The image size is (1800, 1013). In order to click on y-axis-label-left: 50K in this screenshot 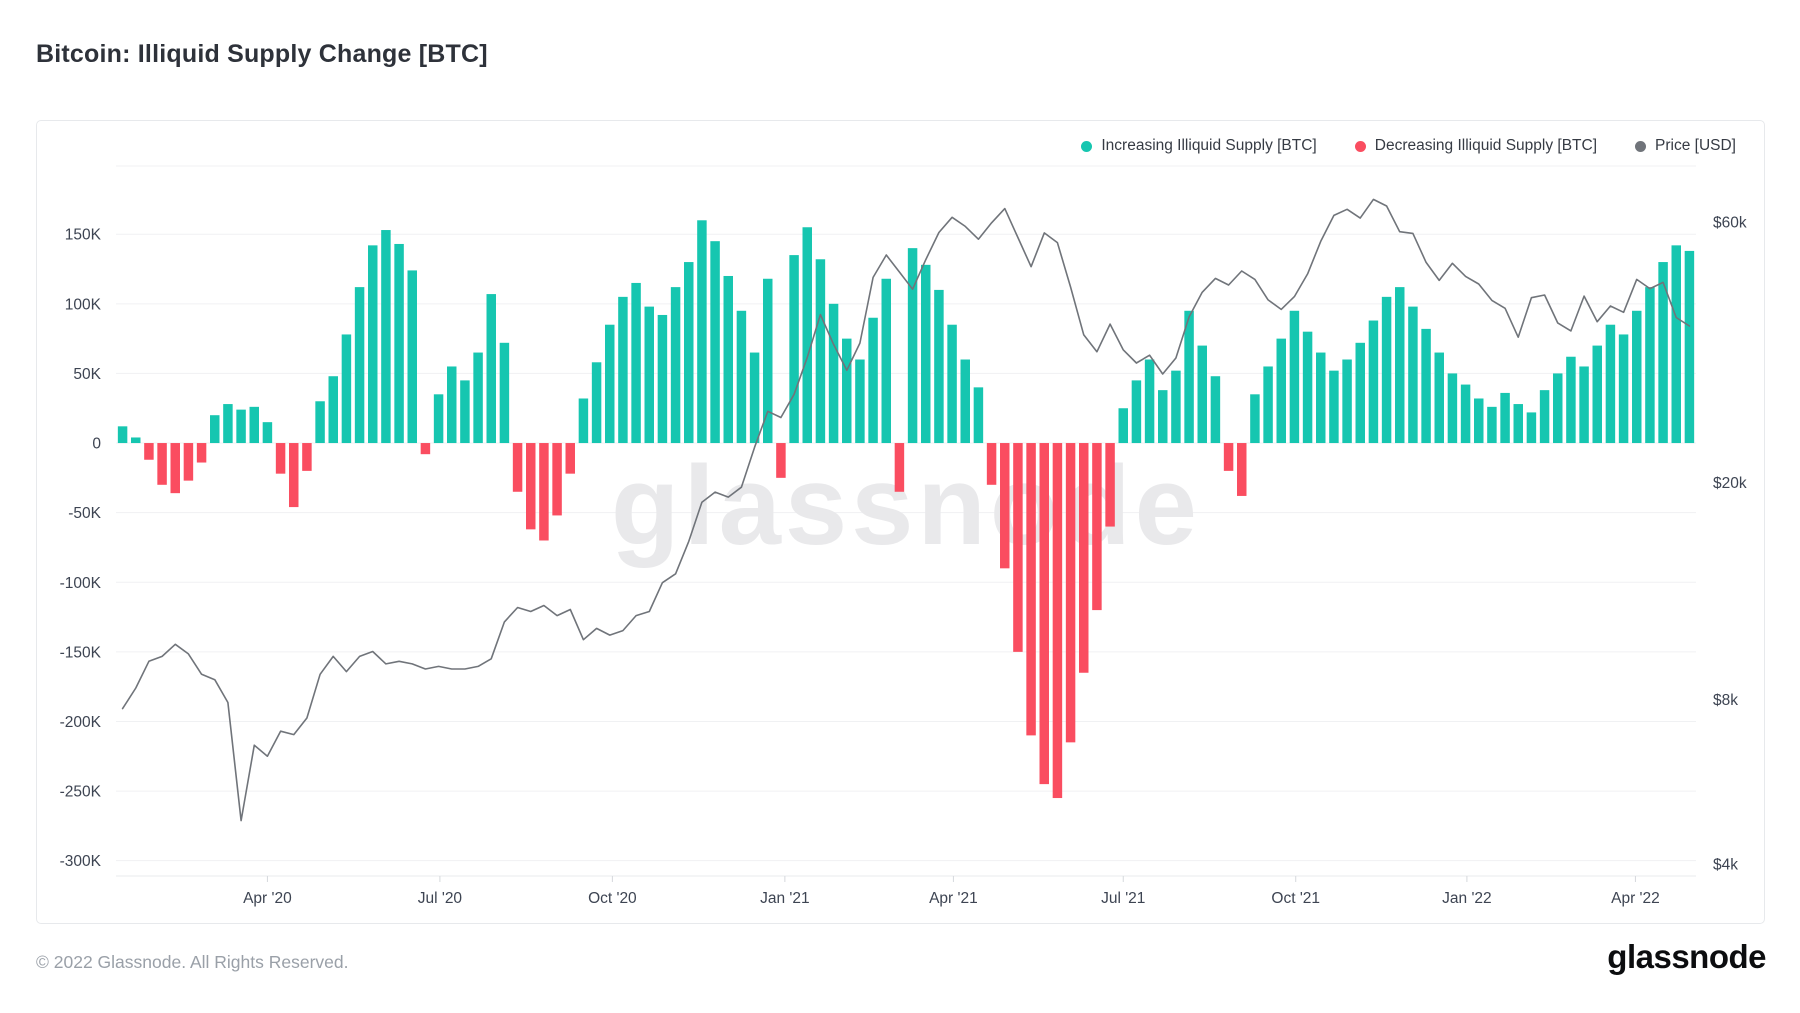, I will do `click(87, 374)`.